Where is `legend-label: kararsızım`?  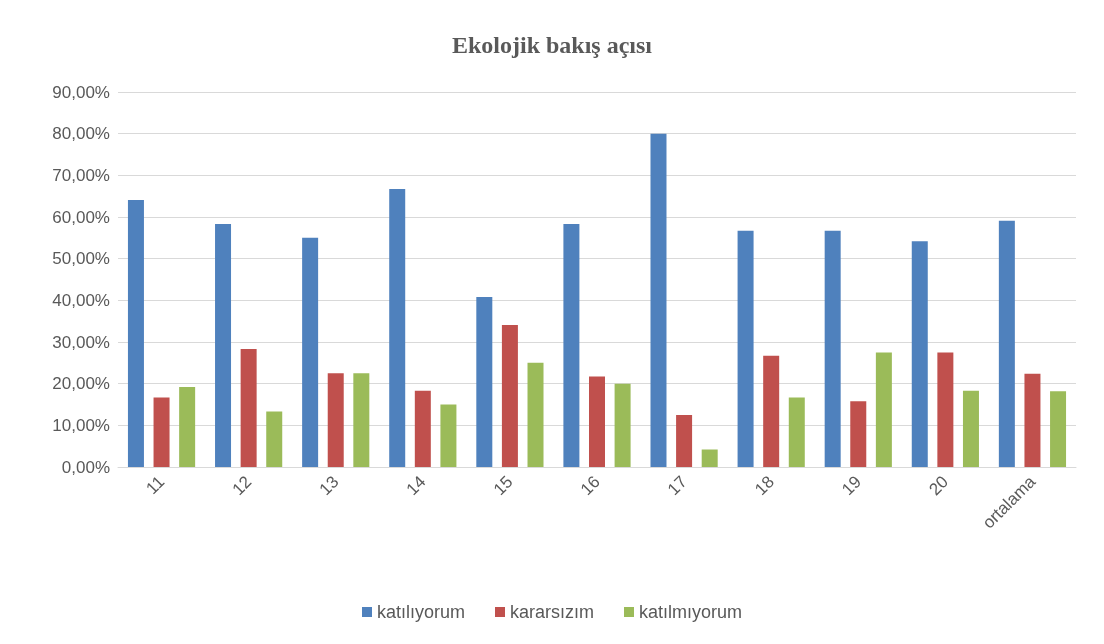
legend-label: kararsızım is located at coordinates (552, 612).